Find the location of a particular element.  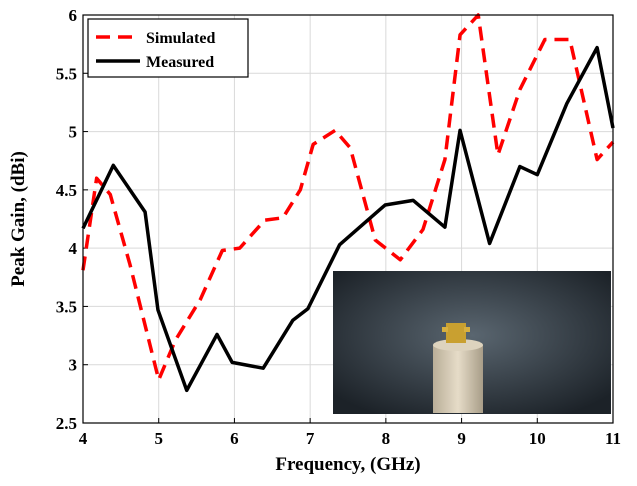

y-tick-label: 4.5 is located at coordinates (66, 190).